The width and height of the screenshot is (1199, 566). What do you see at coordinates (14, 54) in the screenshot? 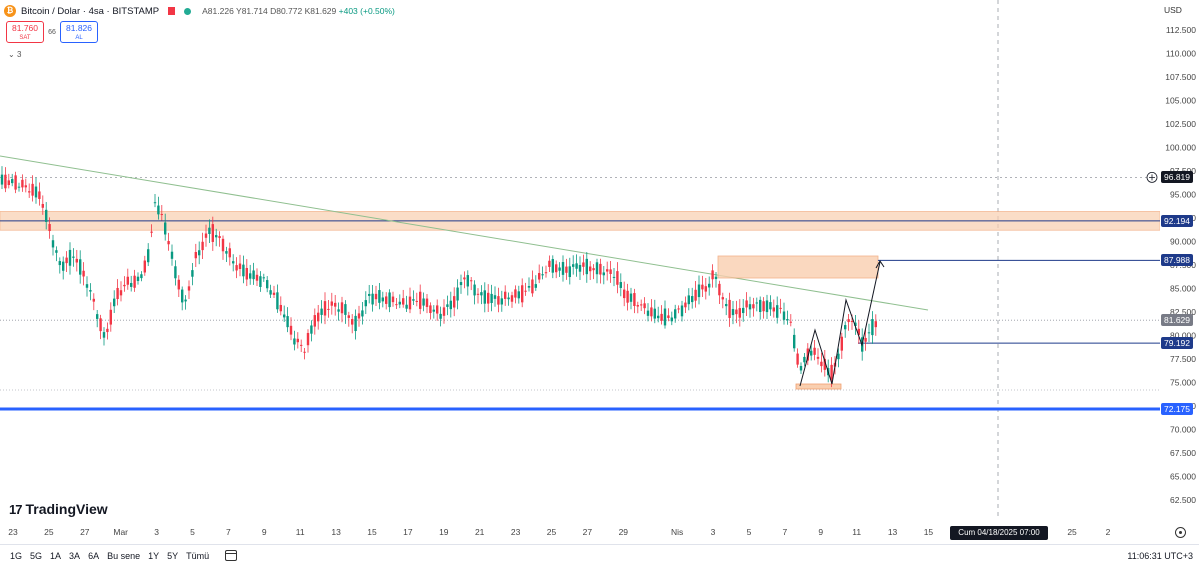
I see `indicators-toggle: ⌄ 3` at bounding box center [14, 54].